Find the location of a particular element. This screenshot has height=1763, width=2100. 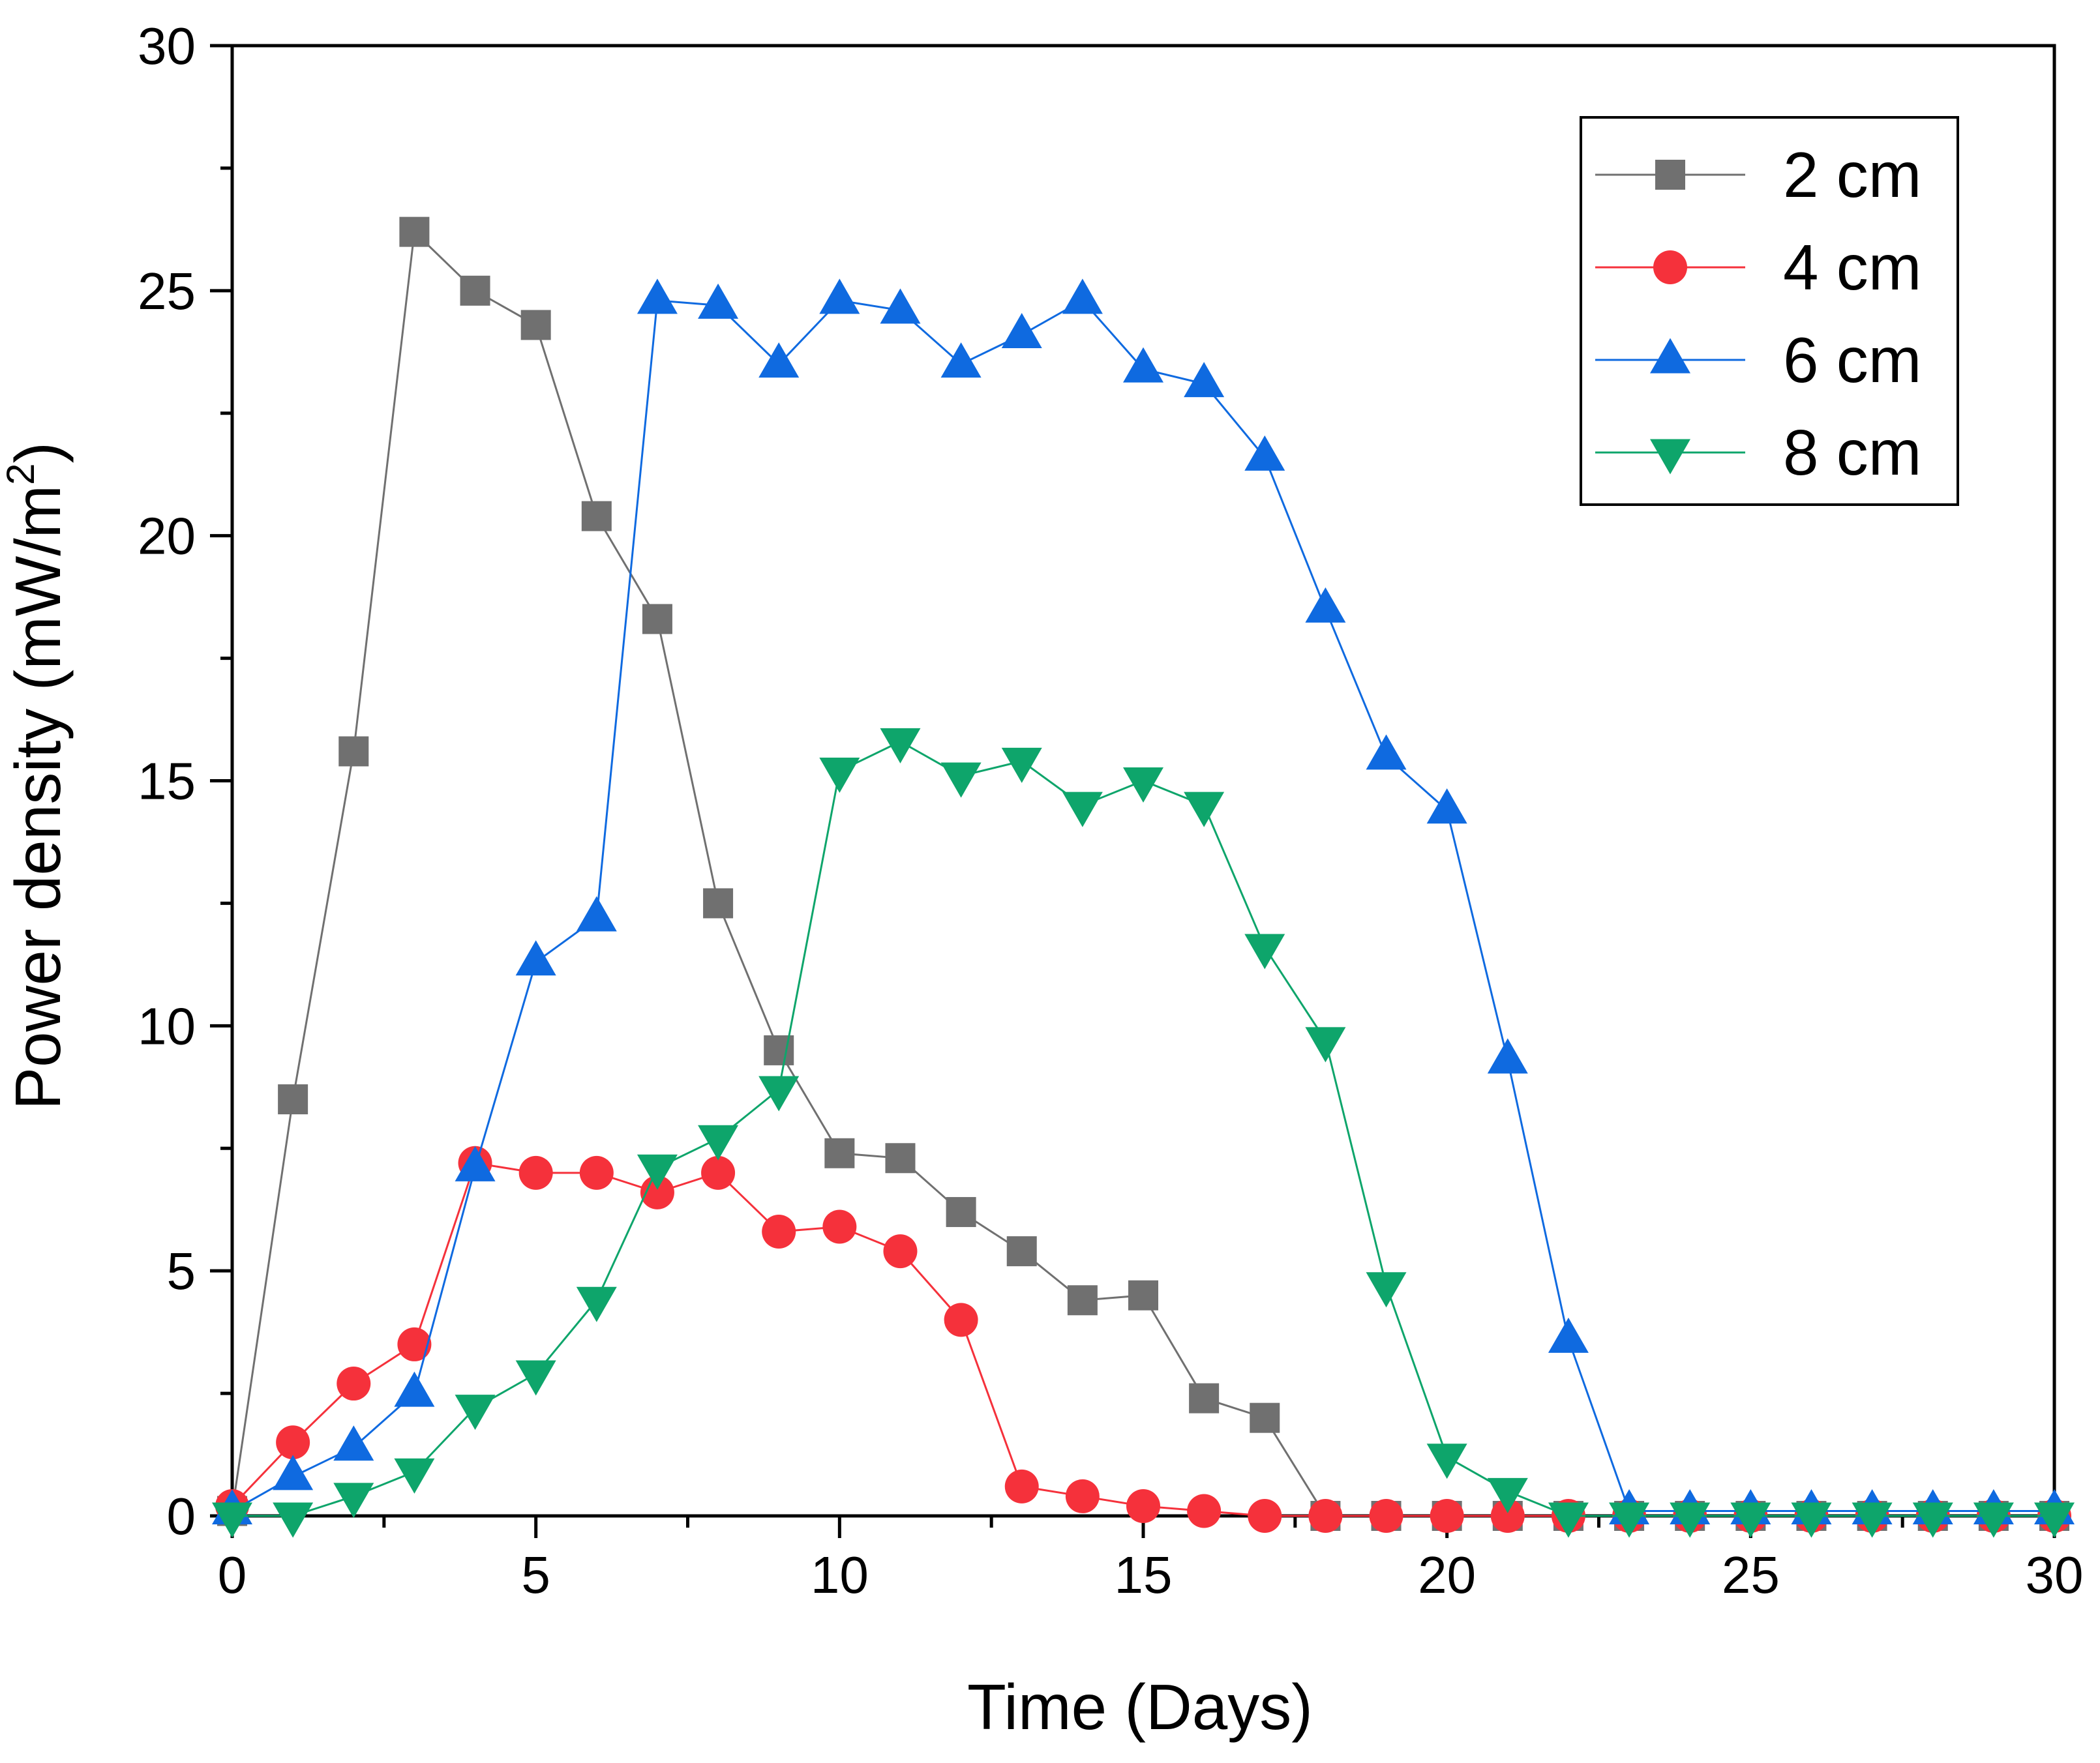

x-tick-label: 25 is located at coordinates (1751, 1575).